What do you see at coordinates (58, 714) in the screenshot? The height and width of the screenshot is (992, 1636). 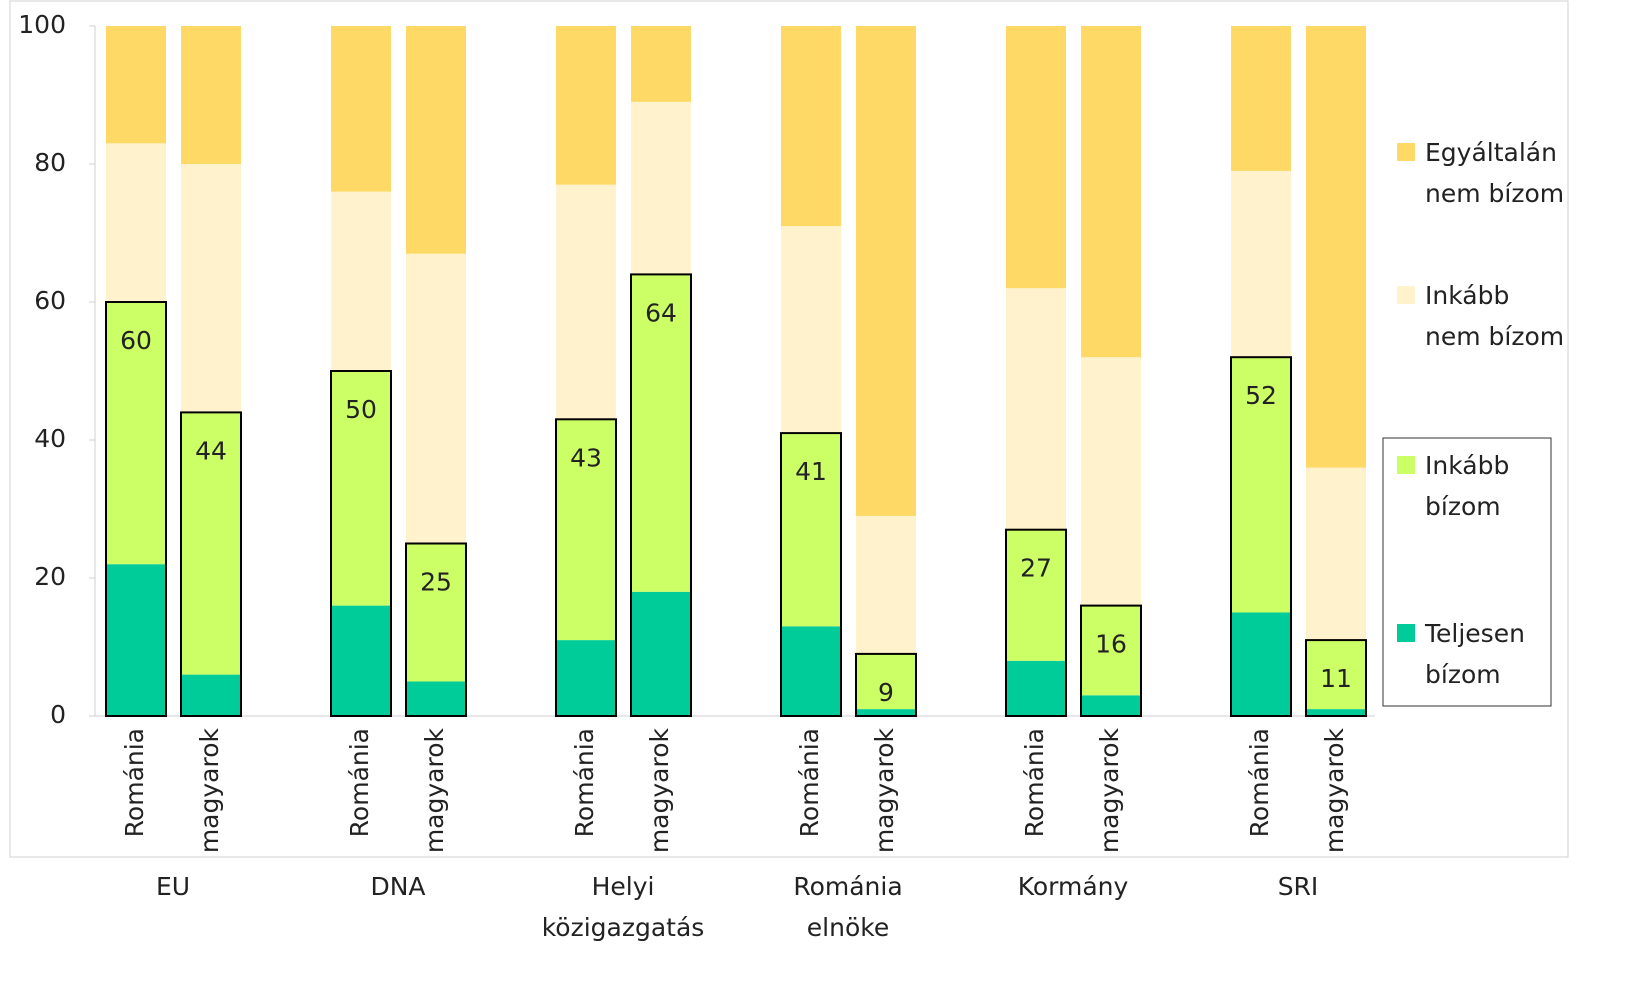 I see `y-tick-label: 0` at bounding box center [58, 714].